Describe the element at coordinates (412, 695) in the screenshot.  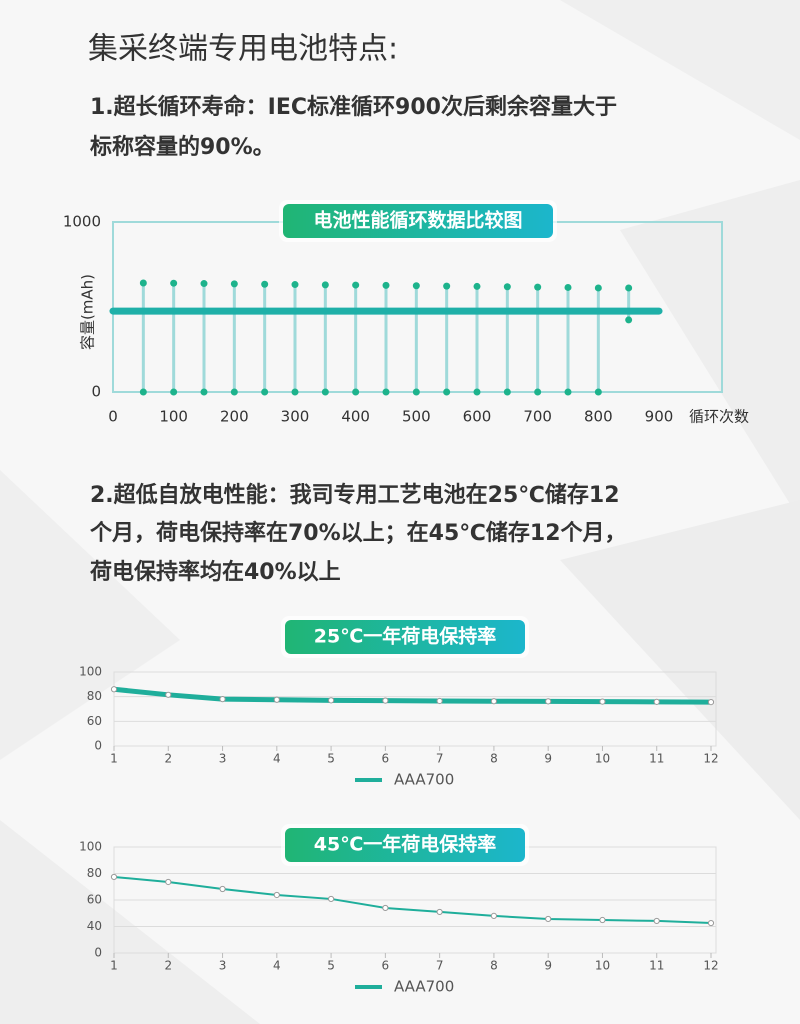
I see `series-line` at that location.